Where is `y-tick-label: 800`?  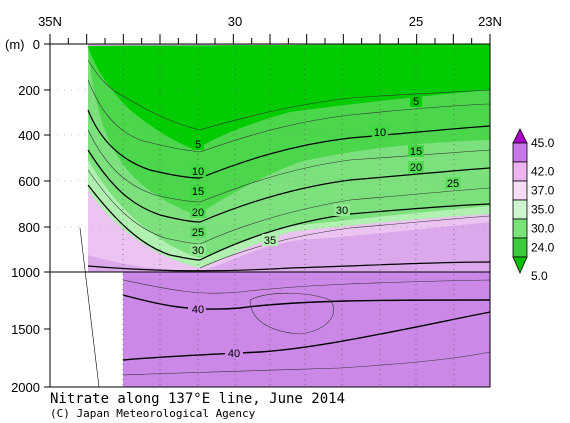 y-tick-label: 800 is located at coordinates (29, 227).